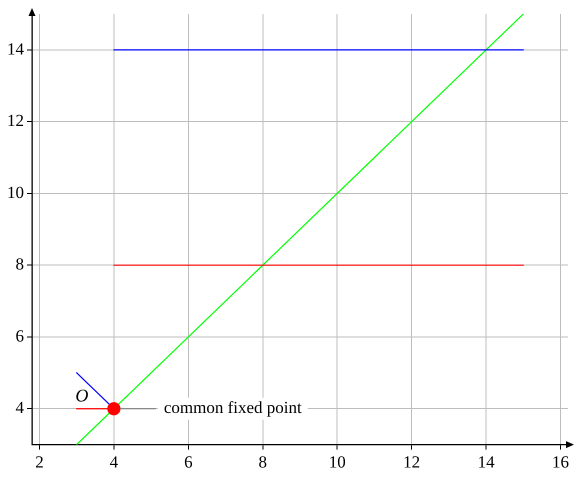  What do you see at coordinates (20, 264) in the screenshot?
I see `y-tick-label: 8` at bounding box center [20, 264].